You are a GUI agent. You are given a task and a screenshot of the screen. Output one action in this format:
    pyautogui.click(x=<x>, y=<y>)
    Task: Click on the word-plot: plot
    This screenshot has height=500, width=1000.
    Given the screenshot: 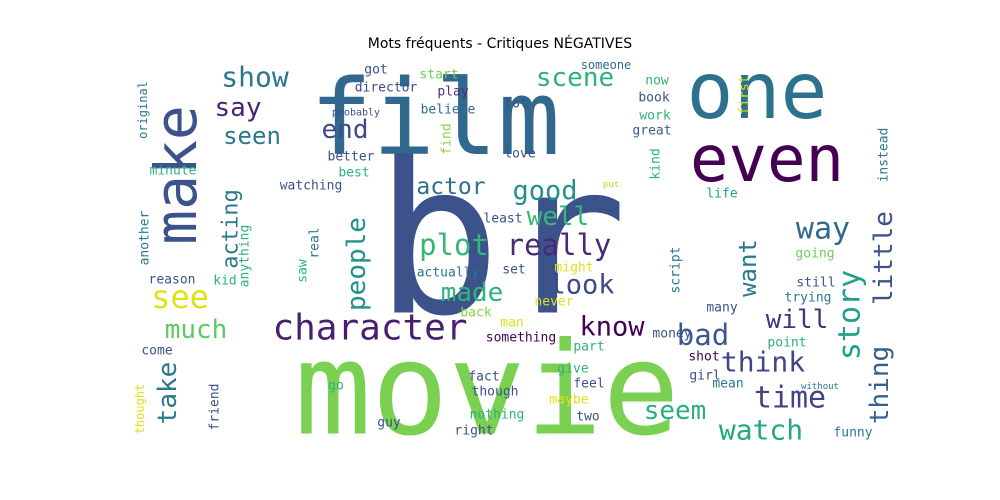 What is the action you would take?
    pyautogui.click(x=454, y=245)
    